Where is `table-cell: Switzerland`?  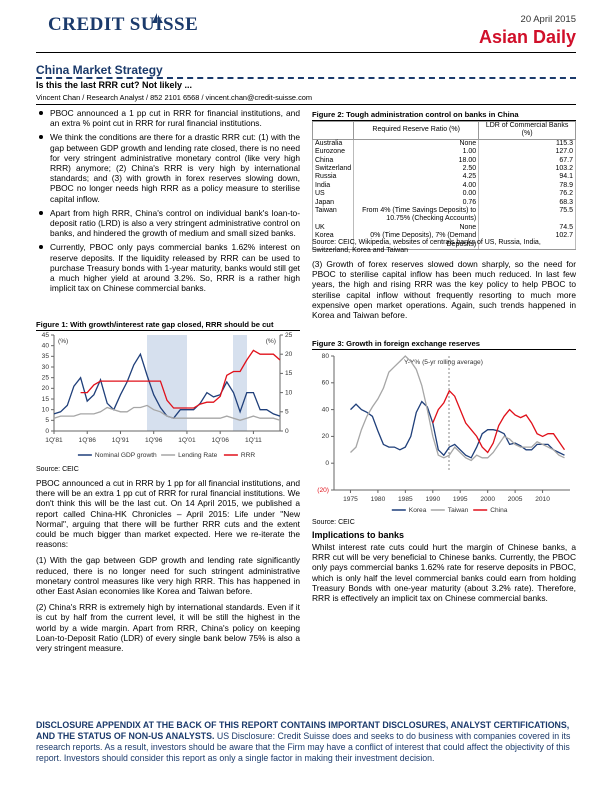 table-cell: Switzerland is located at coordinates (333, 169).